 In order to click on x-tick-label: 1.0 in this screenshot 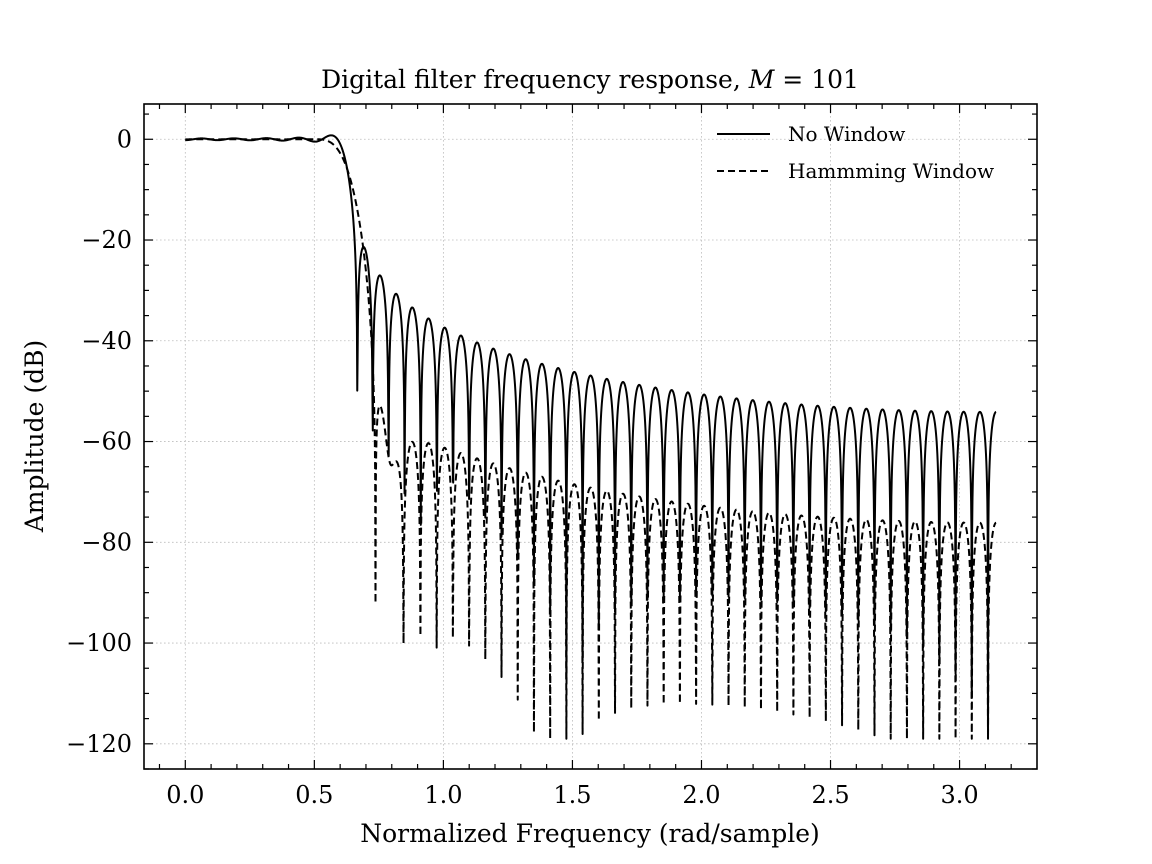, I will do `click(443, 795)`.